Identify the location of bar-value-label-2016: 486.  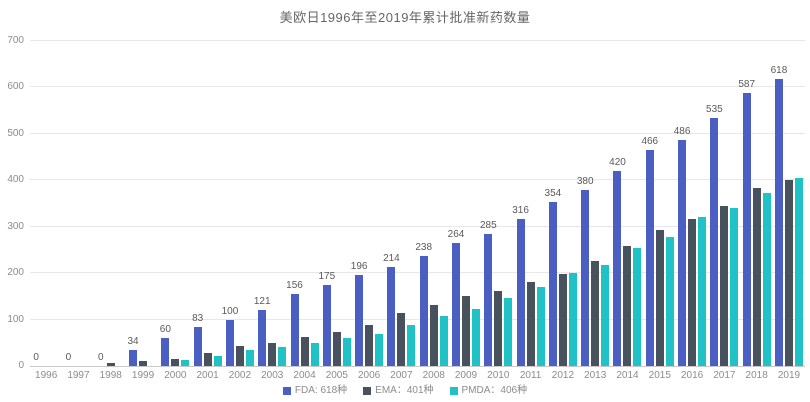
(682, 132).